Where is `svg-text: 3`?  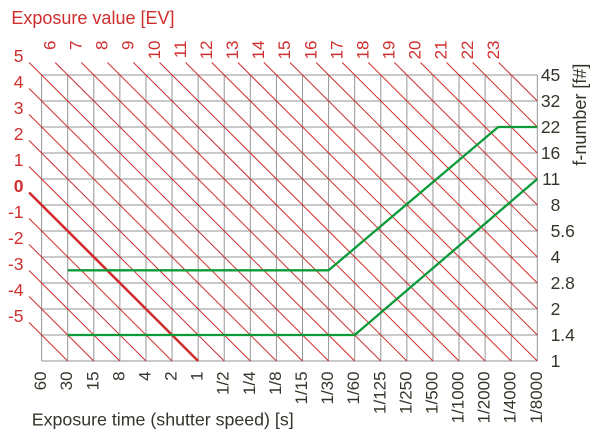 svg-text: 3 is located at coordinates (19, 108).